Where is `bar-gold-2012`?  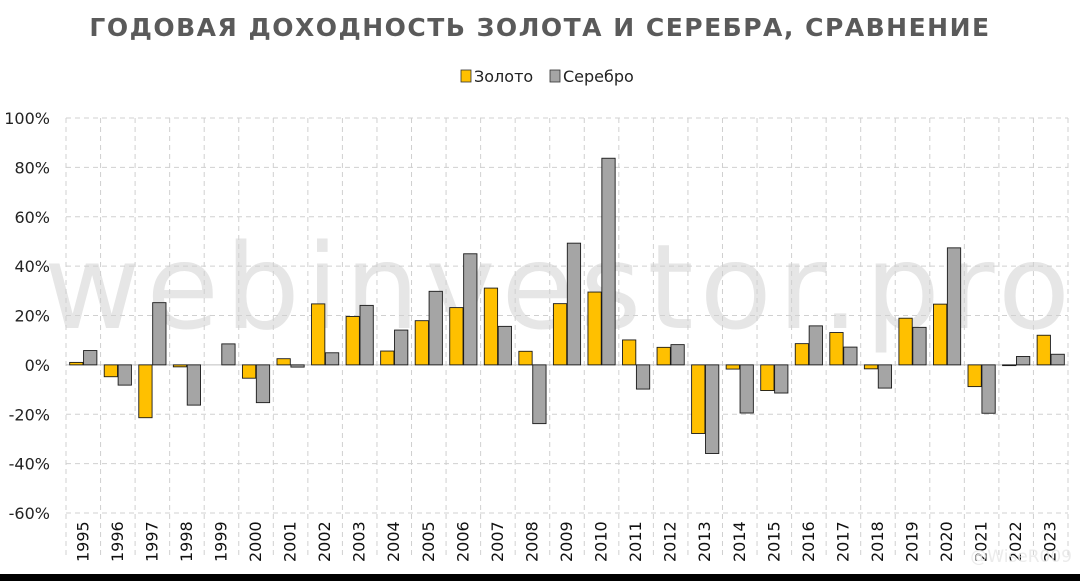
bar-gold-2012 is located at coordinates (663, 356).